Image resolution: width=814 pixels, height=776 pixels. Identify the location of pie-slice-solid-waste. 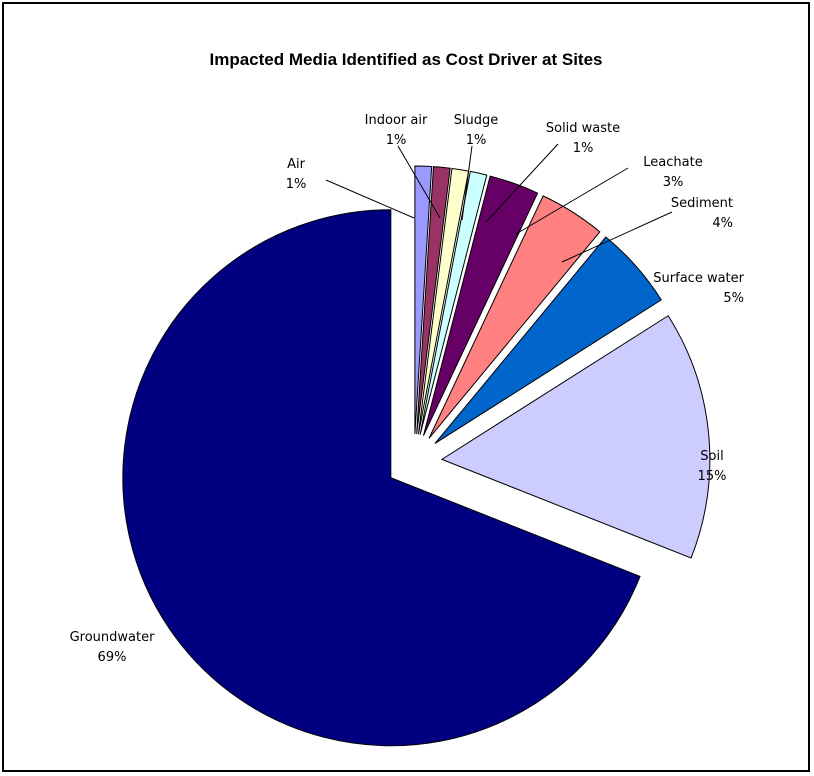
(453, 302).